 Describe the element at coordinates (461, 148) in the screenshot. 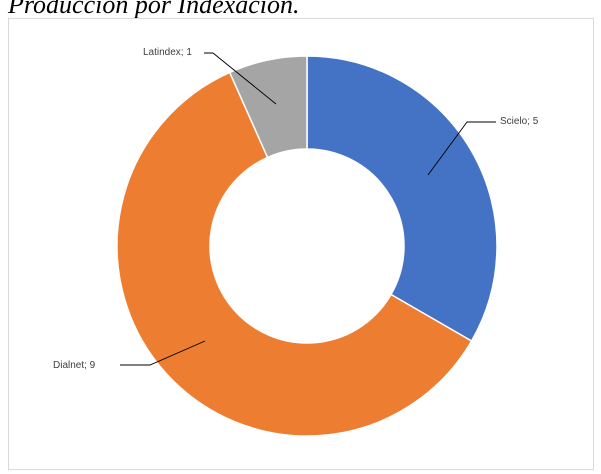

I see `leader-line-scielo` at that location.